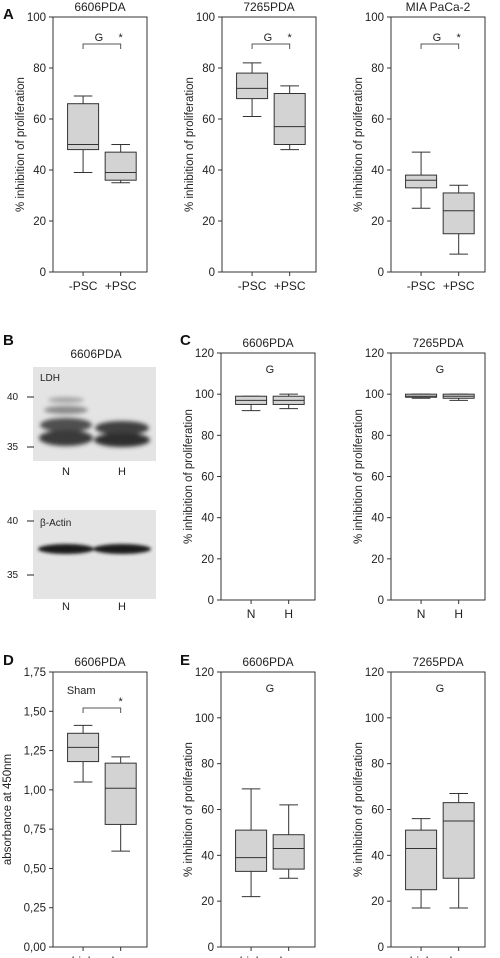 The image size is (500, 958). Describe the element at coordinates (94, 422) in the screenshot. I see `ldh-bands` at that location.